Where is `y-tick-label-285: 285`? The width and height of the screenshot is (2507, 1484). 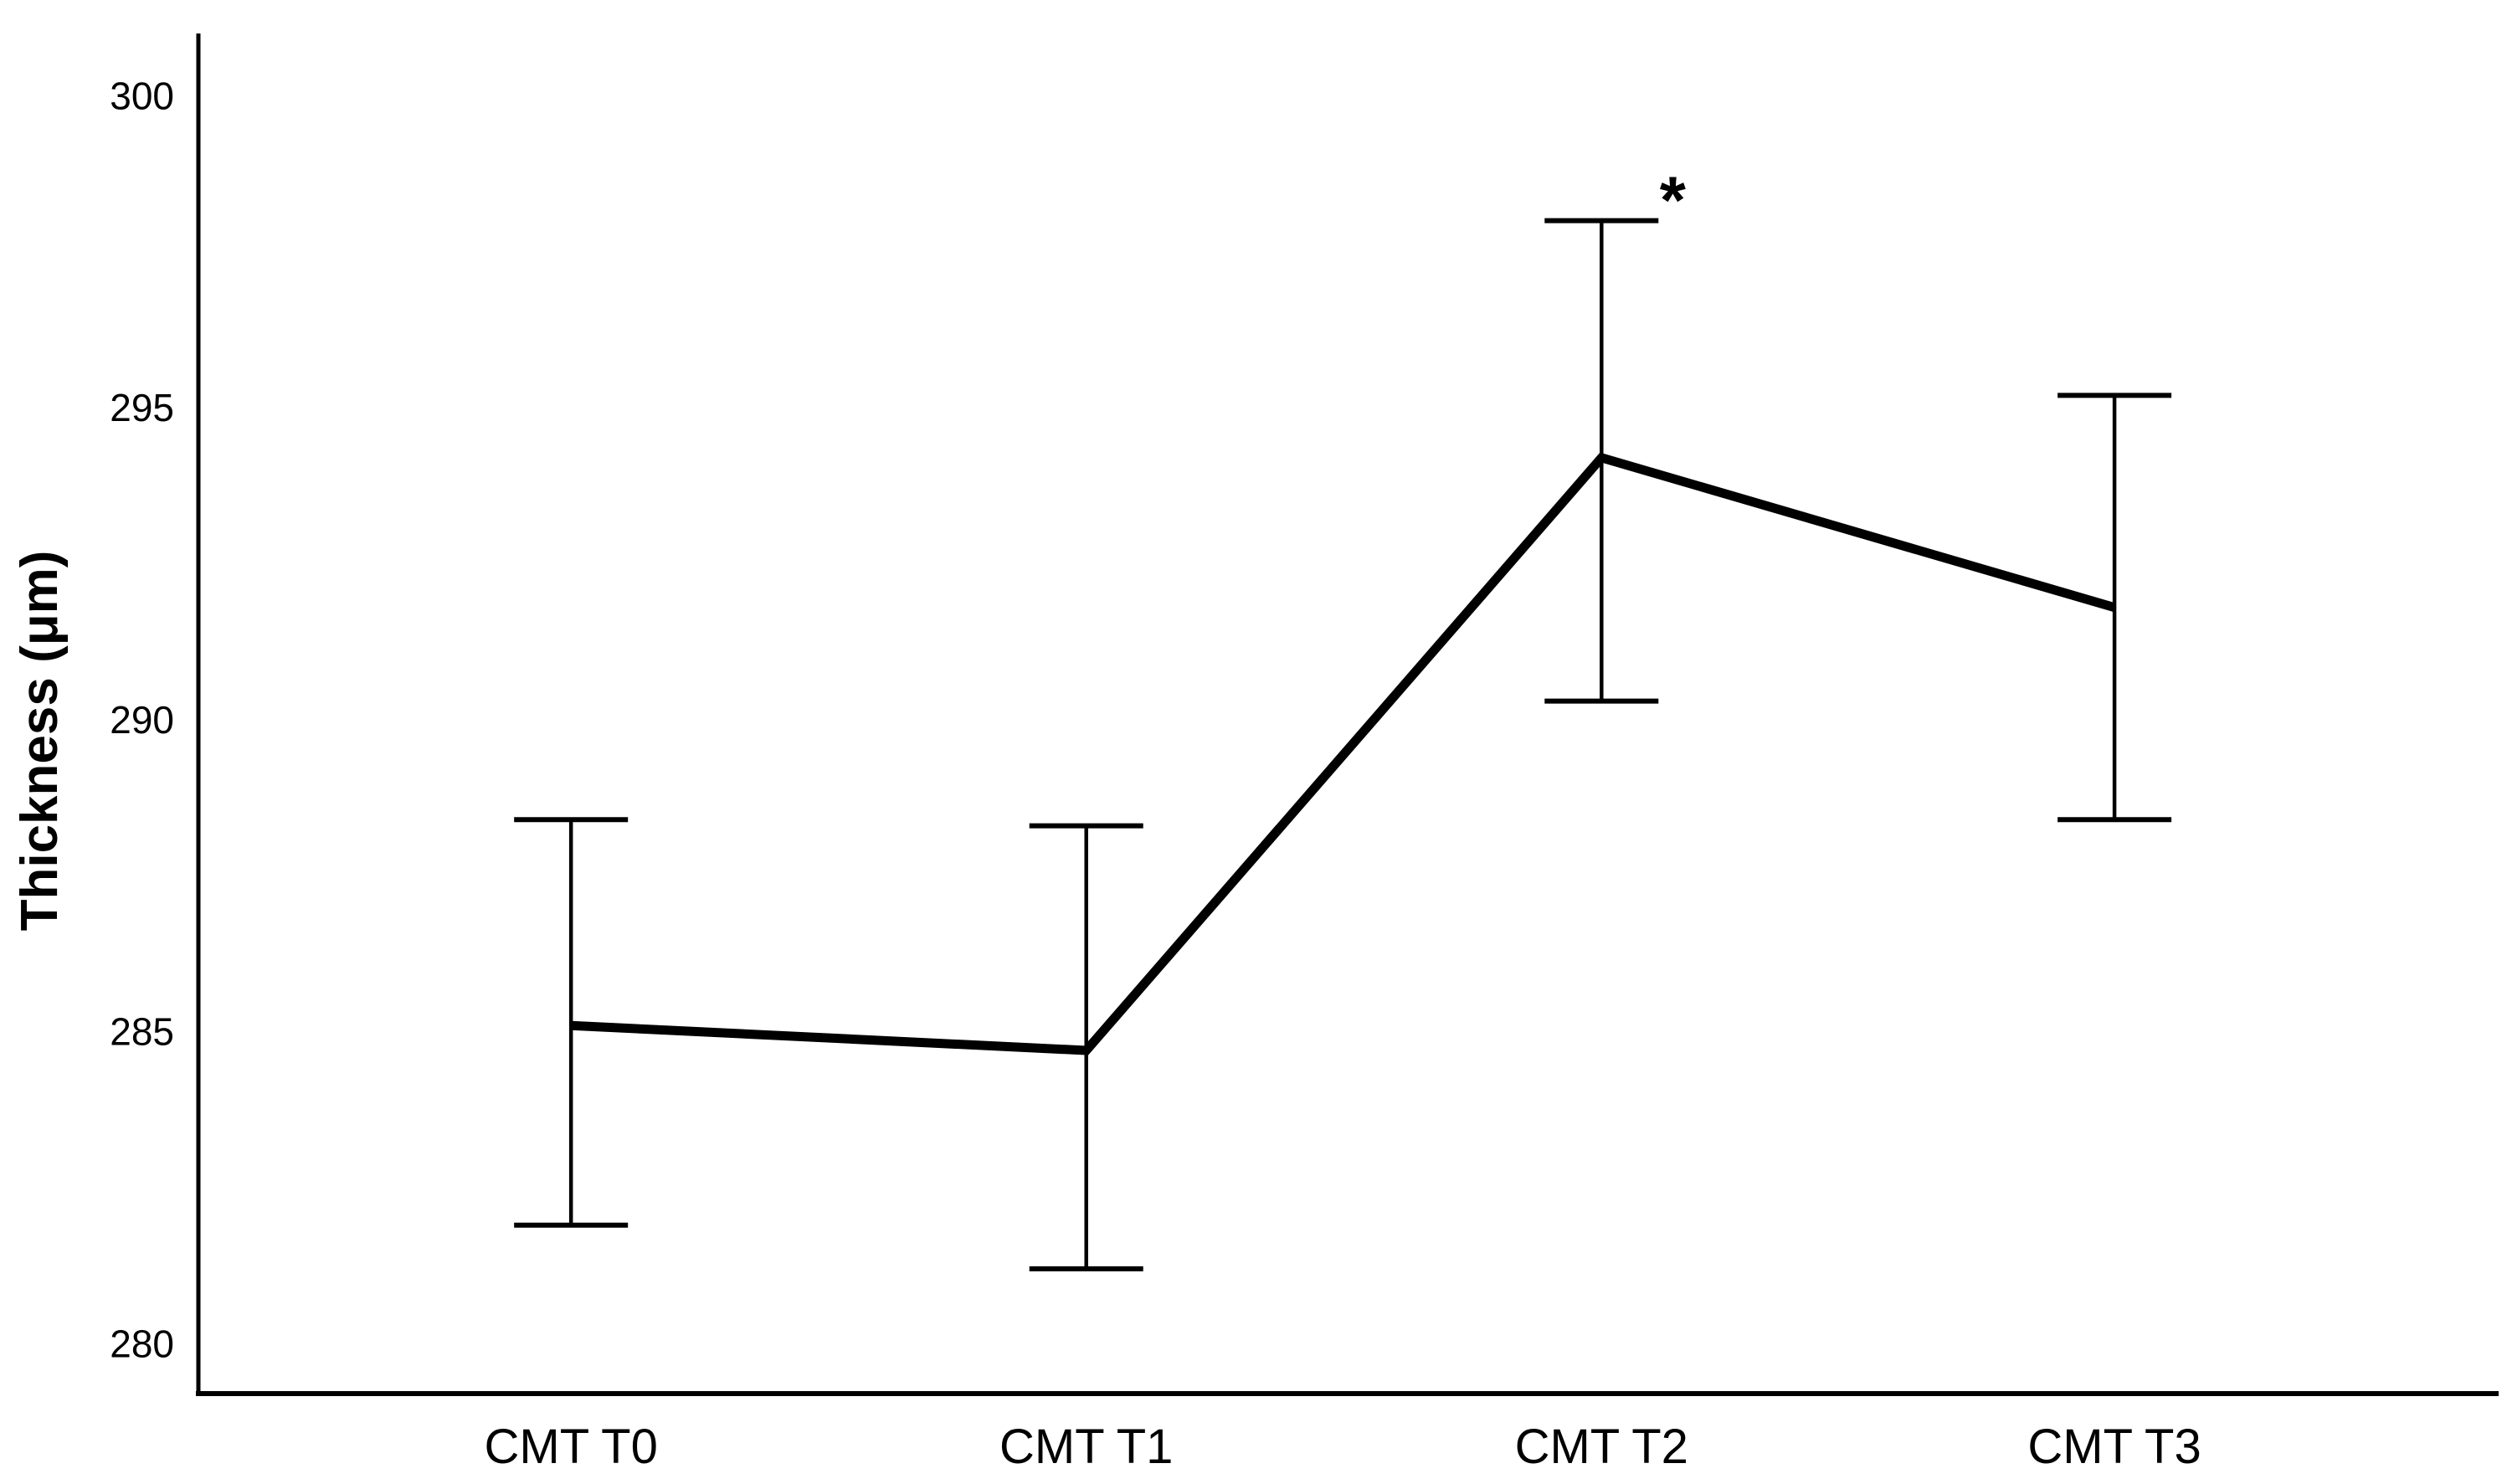
y-tick-label-285: 285 is located at coordinates (142, 1032).